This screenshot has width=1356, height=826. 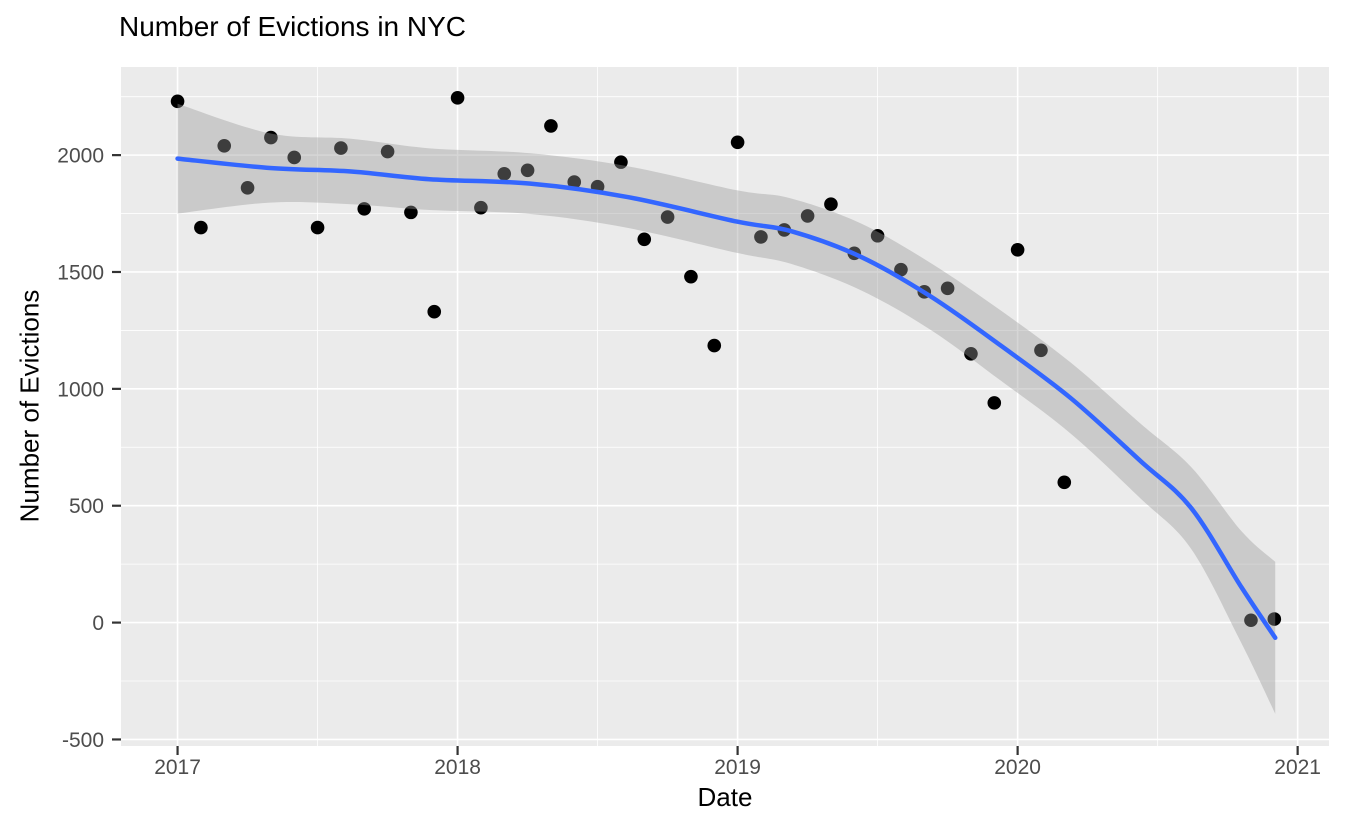 What do you see at coordinates (1297, 767) in the screenshot?
I see `x-tick-label: 2021` at bounding box center [1297, 767].